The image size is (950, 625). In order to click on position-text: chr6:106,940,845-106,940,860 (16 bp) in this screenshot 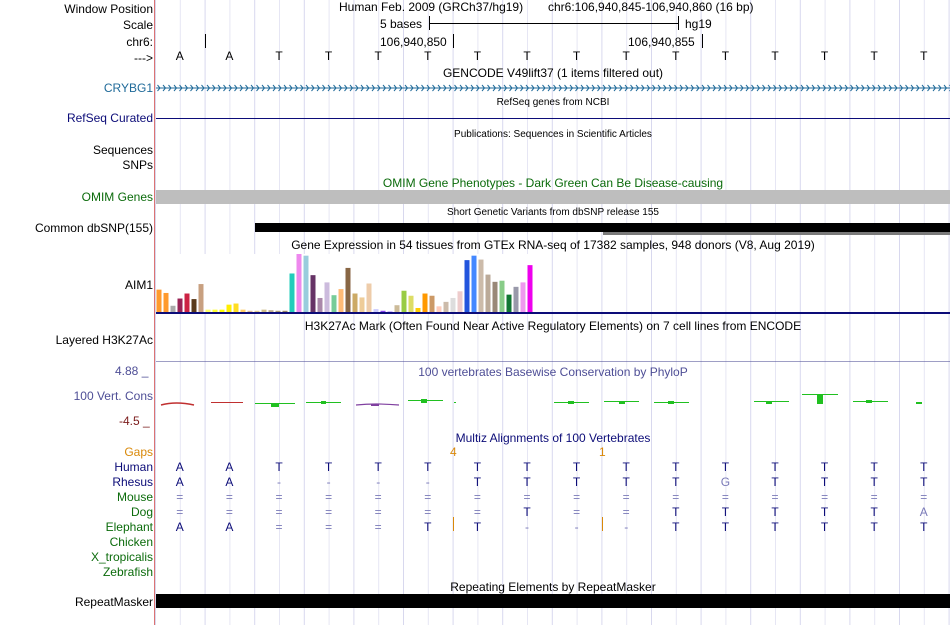, I will do `click(651, 7)`.